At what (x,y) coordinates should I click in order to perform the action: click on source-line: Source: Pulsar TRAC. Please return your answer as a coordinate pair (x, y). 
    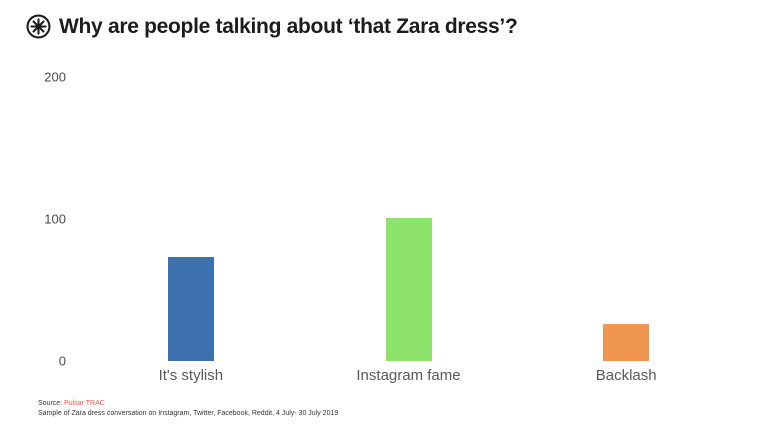
    Looking at the image, I should click on (188, 404).